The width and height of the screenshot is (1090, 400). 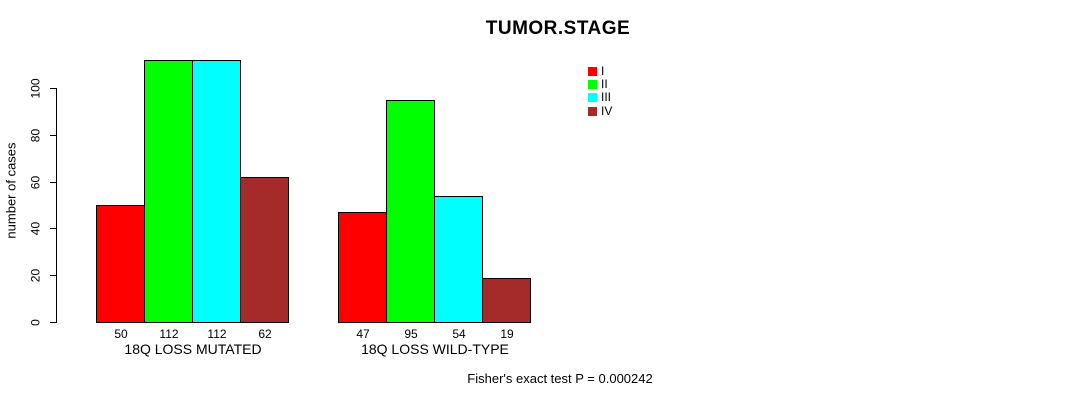 What do you see at coordinates (604, 84) in the screenshot?
I see `legend-label-II: II` at bounding box center [604, 84].